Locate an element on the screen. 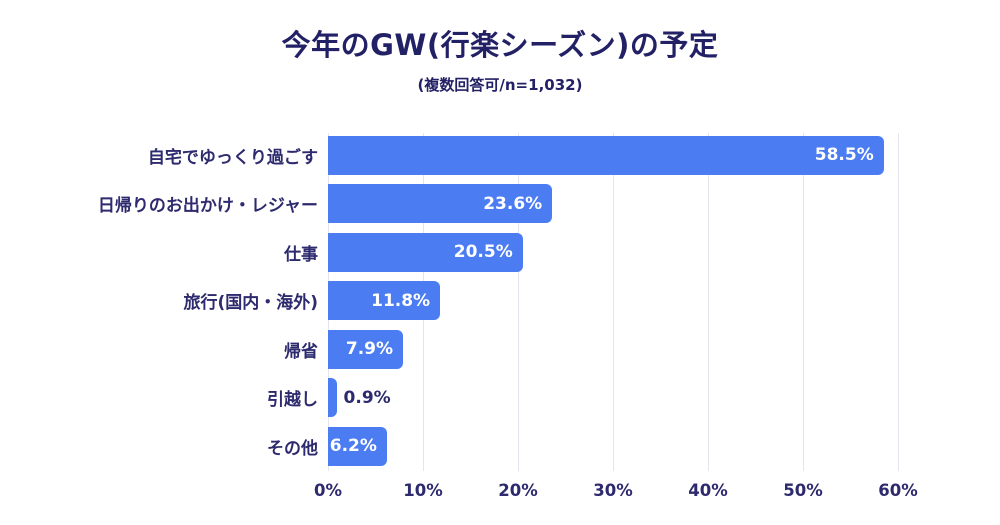 The width and height of the screenshot is (1000, 525). category-label: その他 is located at coordinates (292, 448).